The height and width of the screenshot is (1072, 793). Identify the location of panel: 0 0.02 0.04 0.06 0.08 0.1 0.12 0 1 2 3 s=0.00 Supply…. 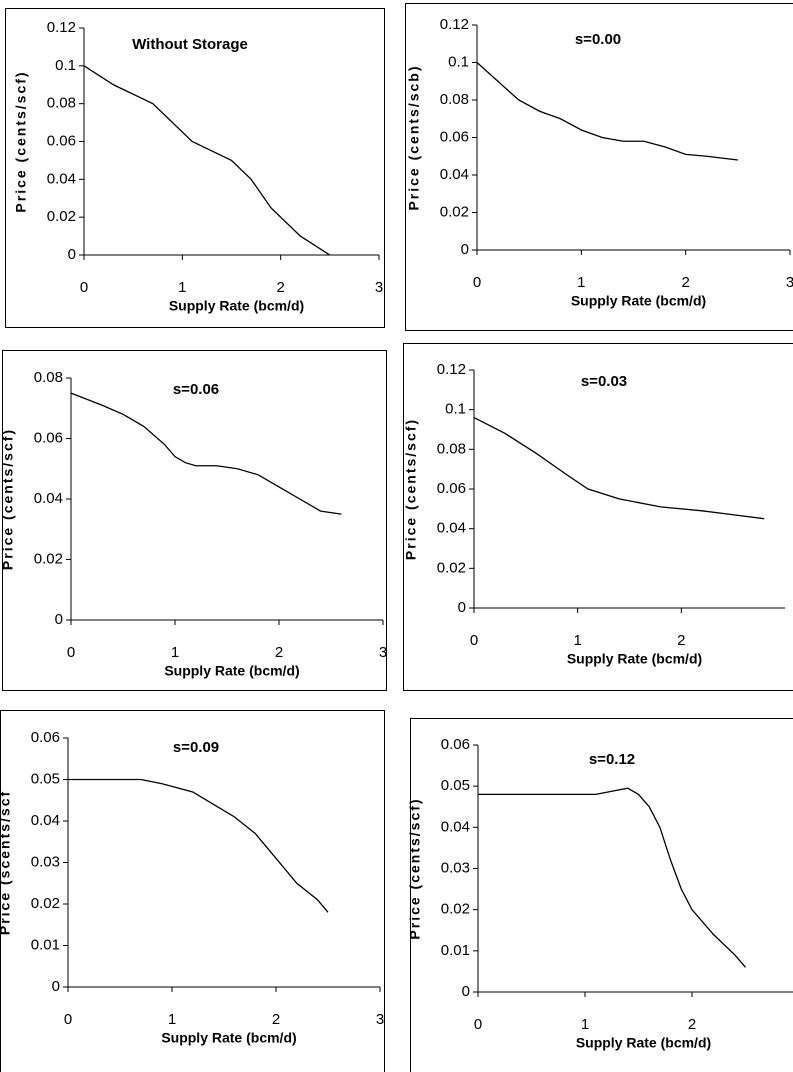
(599, 167).